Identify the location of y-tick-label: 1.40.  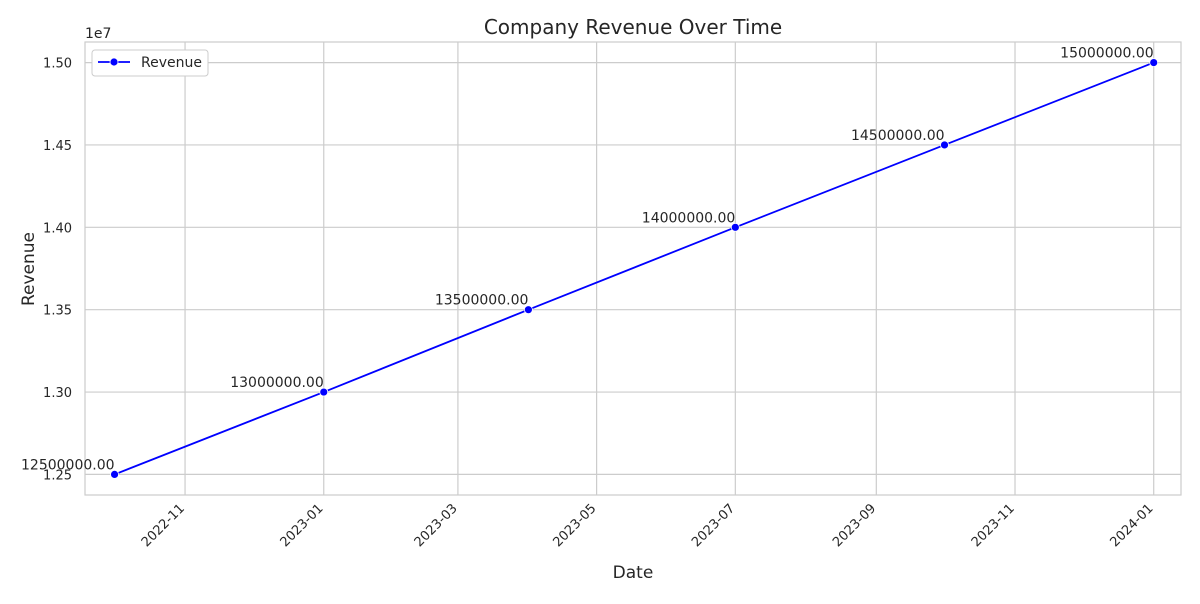
(57, 228).